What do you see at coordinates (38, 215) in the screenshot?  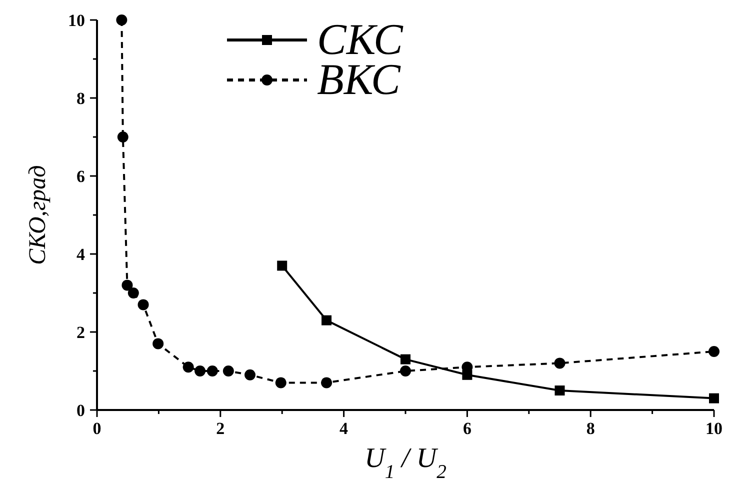 I see `y-axis-title: СКО,град` at bounding box center [38, 215].